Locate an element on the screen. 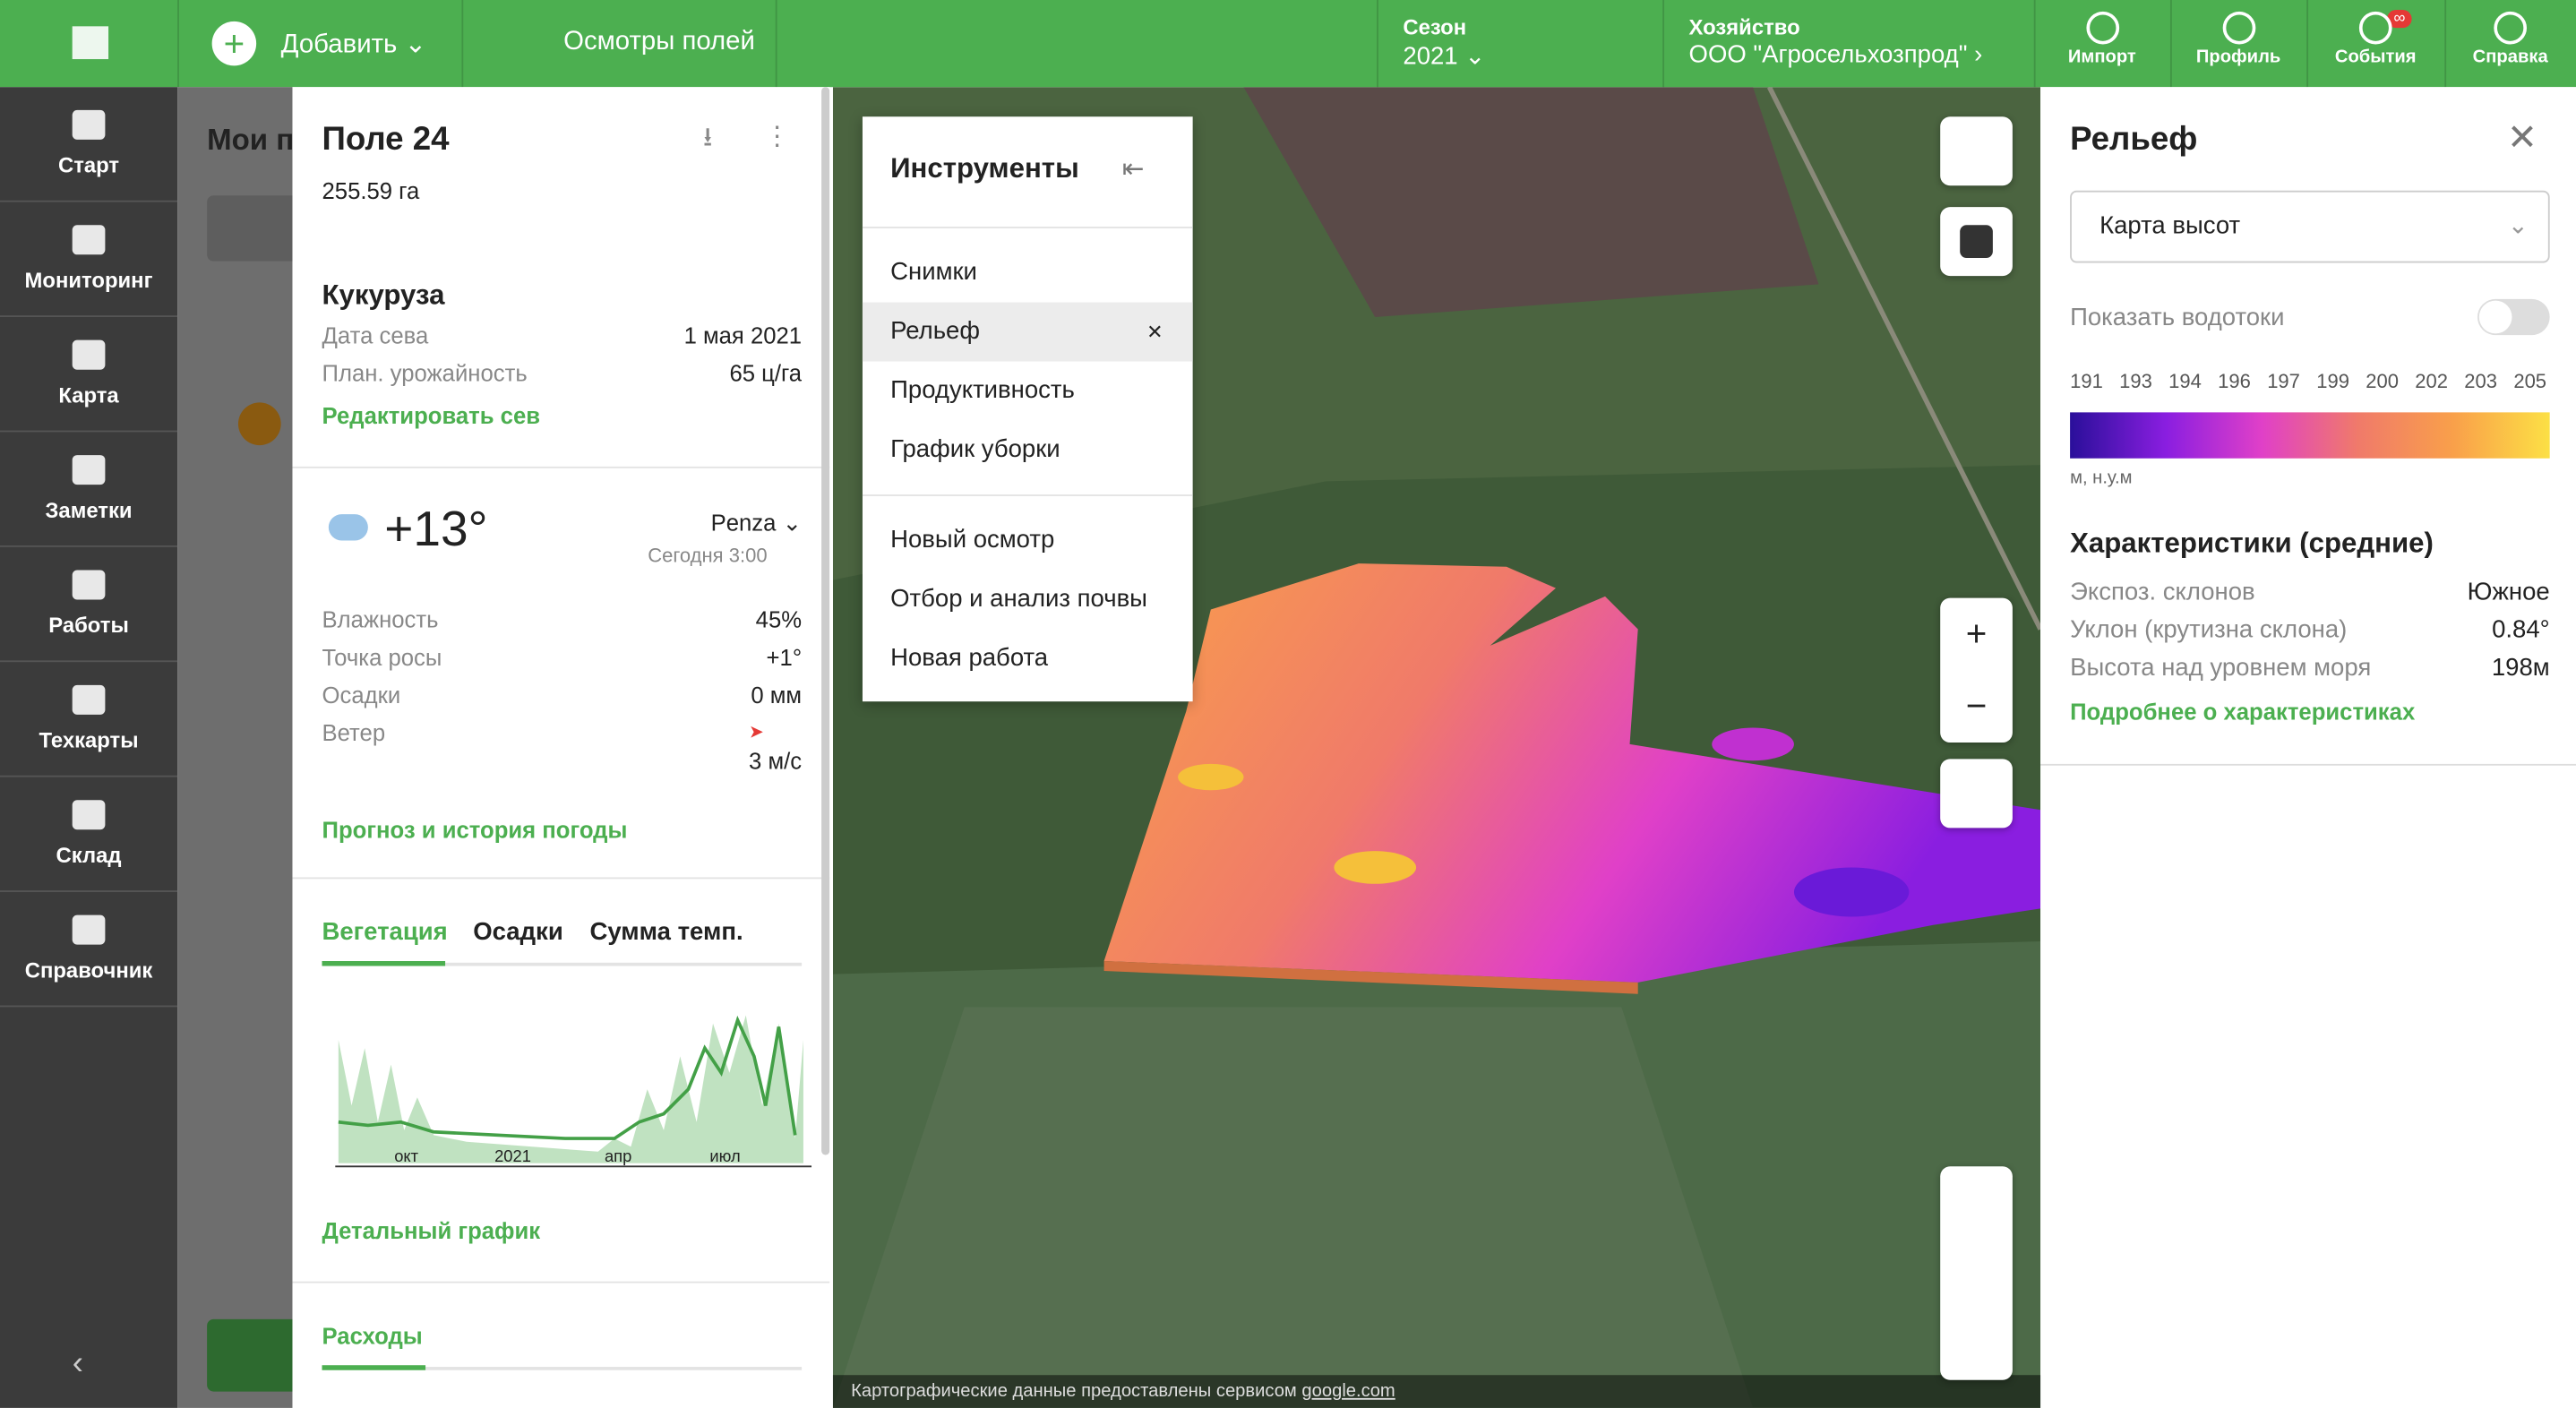  weather-value: +1° is located at coordinates (784, 657).